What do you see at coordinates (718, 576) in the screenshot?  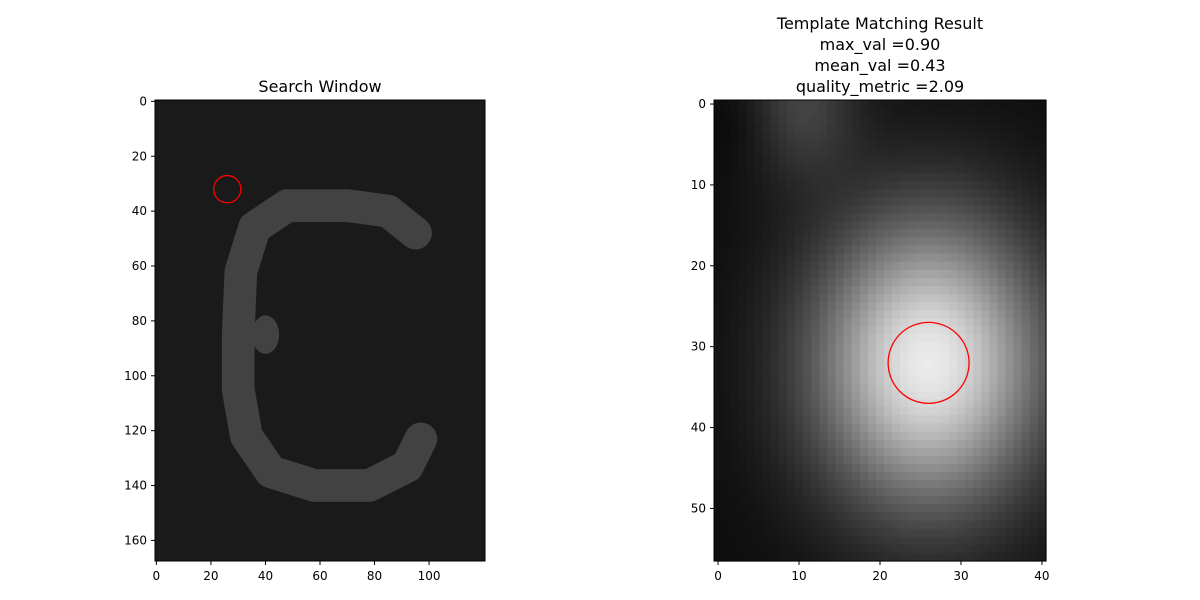 I see `right-x-tick-label: 0` at bounding box center [718, 576].